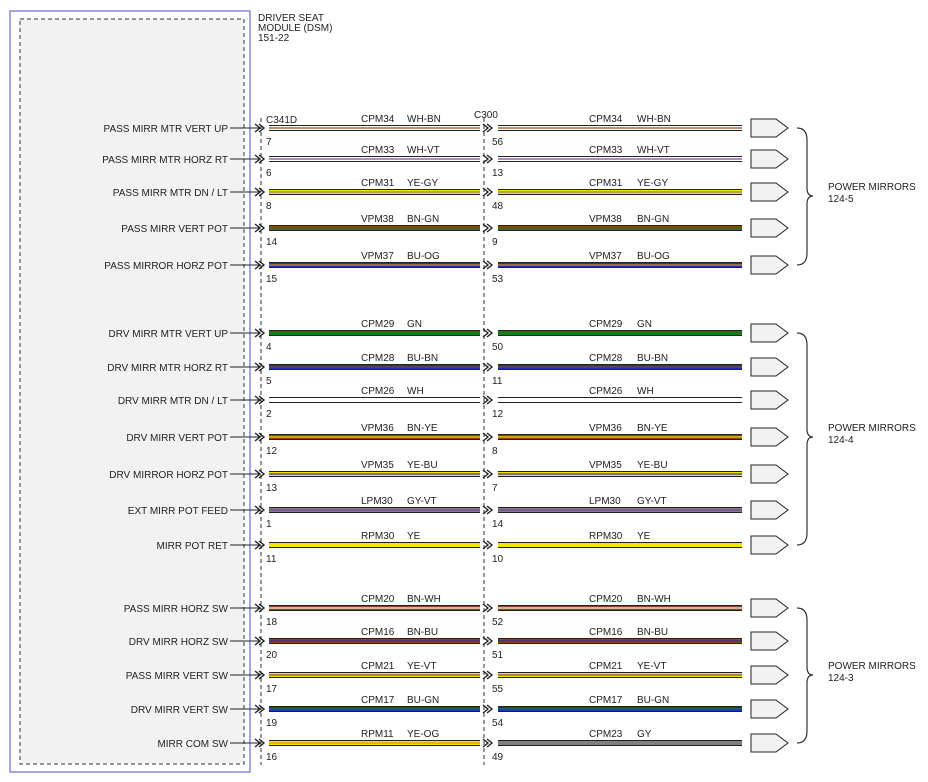 This screenshot has width=928, height=782. What do you see at coordinates (271, 559) in the screenshot?
I see `pin-number-left: 11` at bounding box center [271, 559].